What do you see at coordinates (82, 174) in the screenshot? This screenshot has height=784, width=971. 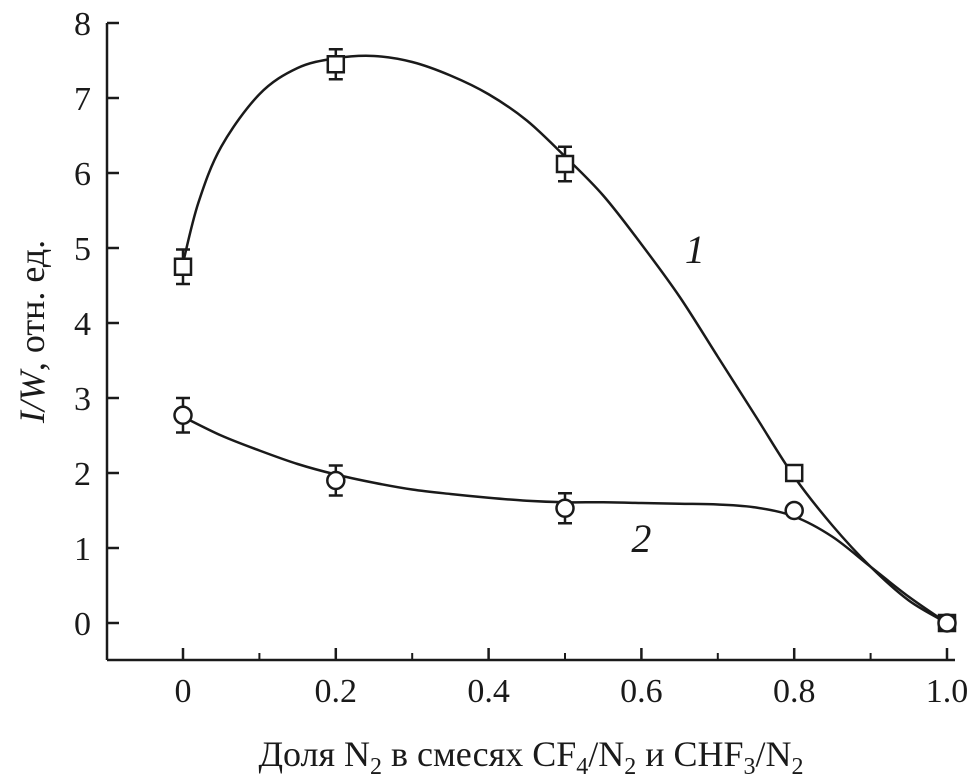 I see `y-tick-label: 6` at bounding box center [82, 174].